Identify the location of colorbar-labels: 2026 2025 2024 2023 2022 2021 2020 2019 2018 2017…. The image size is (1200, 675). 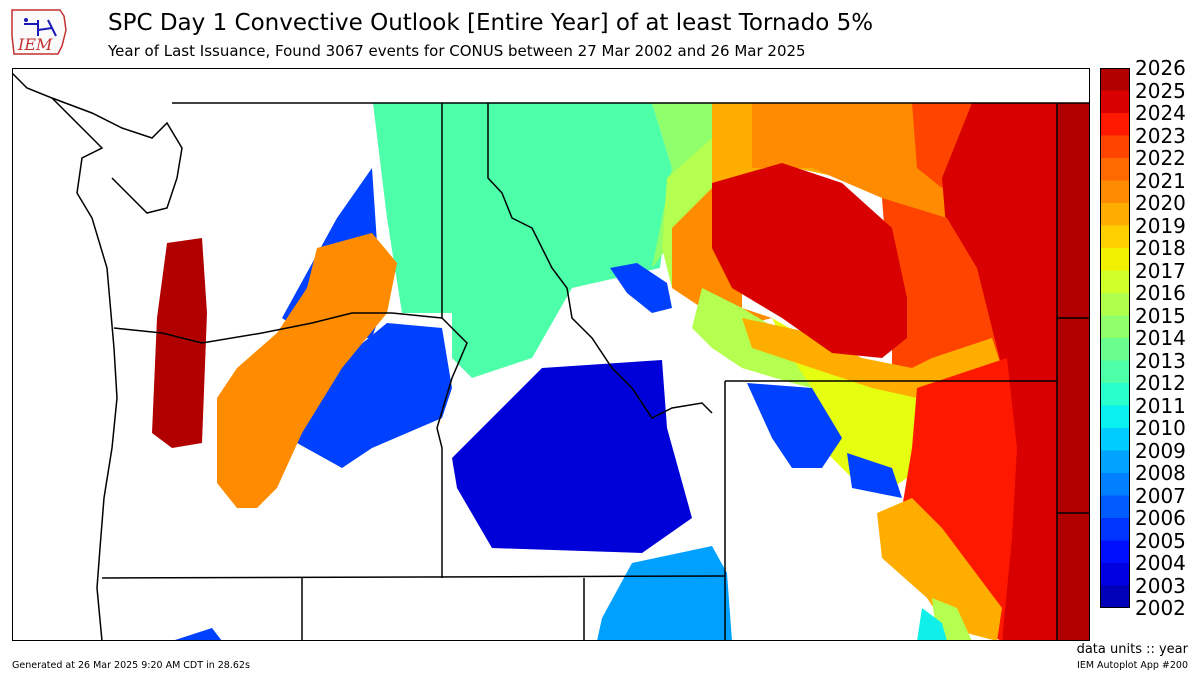
(1167, 338).